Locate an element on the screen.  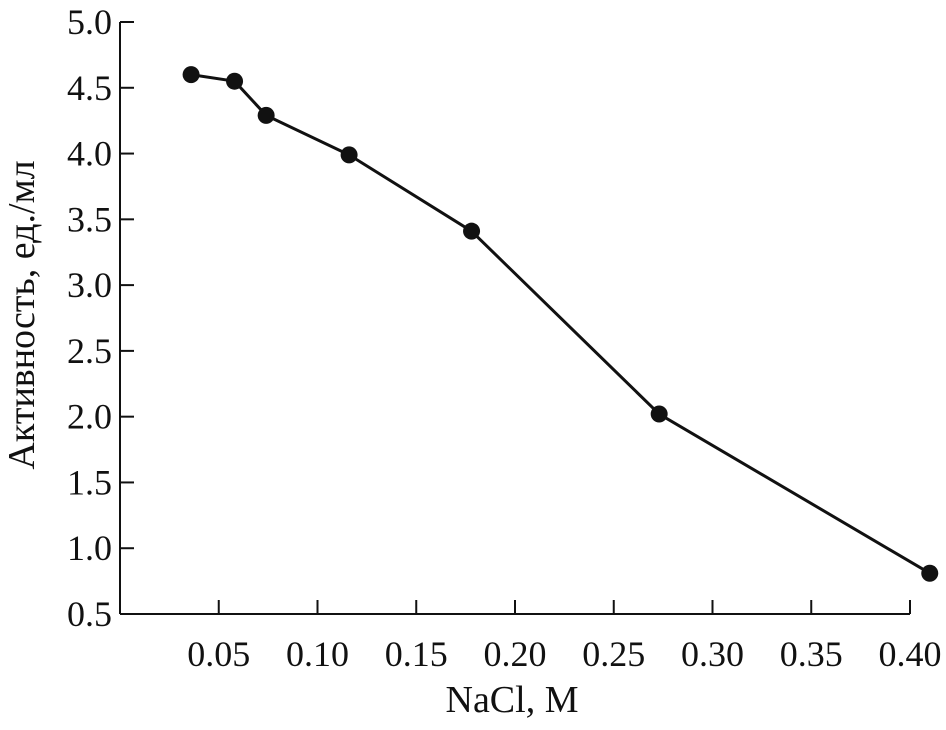
y-tick-label: 4.0 is located at coordinates (89, 154).